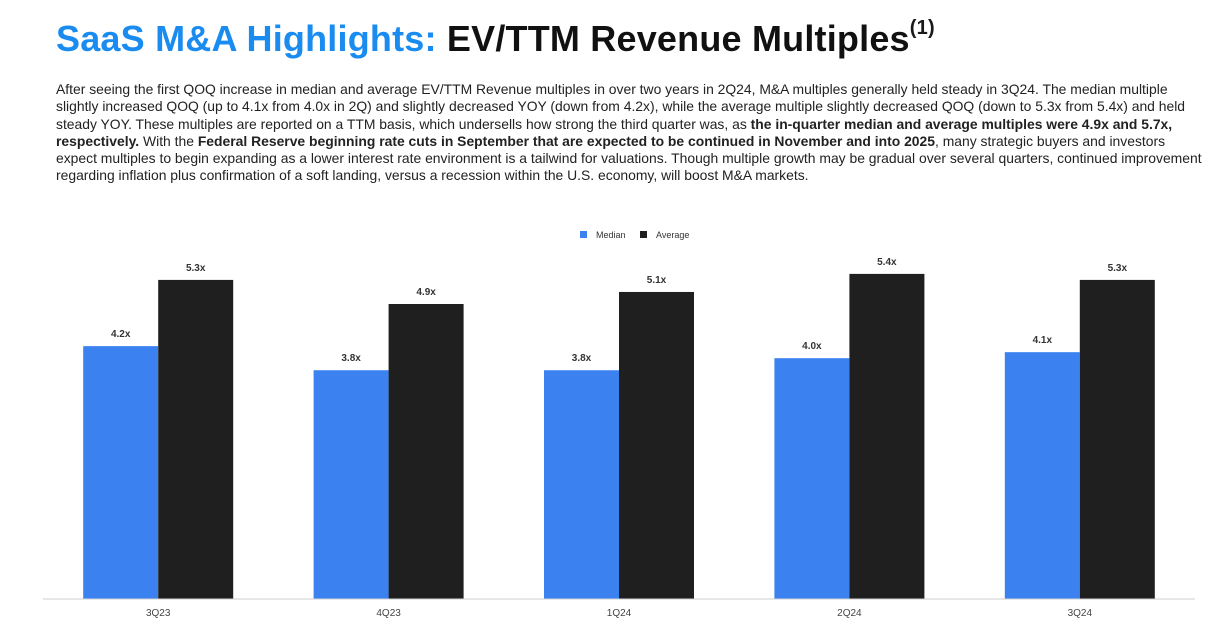 This screenshot has height=631, width=1224. What do you see at coordinates (922, 28) in the screenshot?
I see `title-footnote: (1)` at bounding box center [922, 28].